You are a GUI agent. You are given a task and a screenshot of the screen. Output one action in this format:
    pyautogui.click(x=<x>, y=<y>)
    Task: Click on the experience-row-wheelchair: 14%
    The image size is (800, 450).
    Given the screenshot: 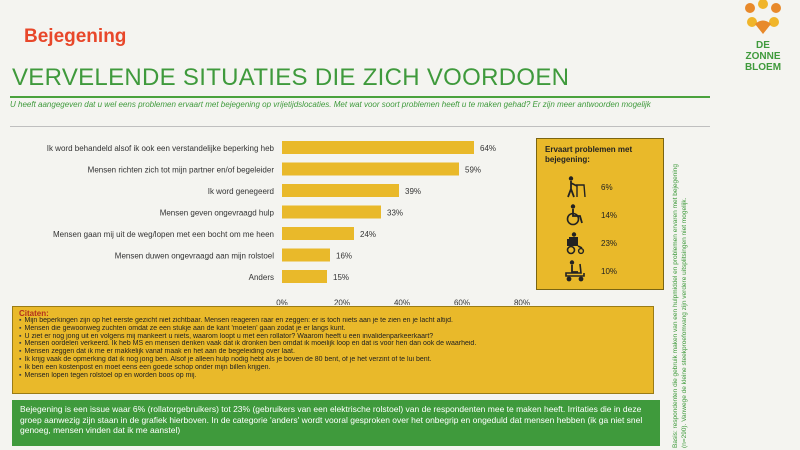 What is the action you would take?
    pyautogui.click(x=608, y=215)
    